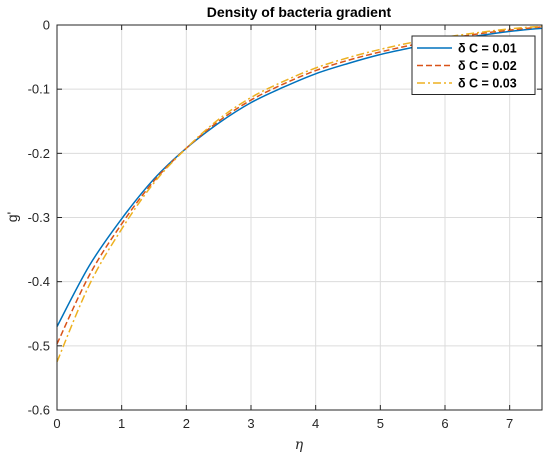 This screenshot has height=459, width=550. I want to click on x-tick-labels: 0 1 2 3 4 5 6 7, so click(283, 423).